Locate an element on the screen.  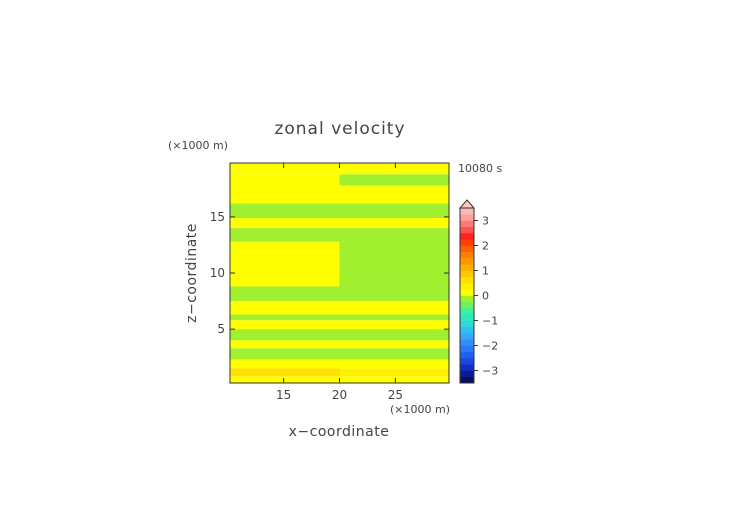
colorbar-tick-label-2: −1 is located at coordinates (490, 321).